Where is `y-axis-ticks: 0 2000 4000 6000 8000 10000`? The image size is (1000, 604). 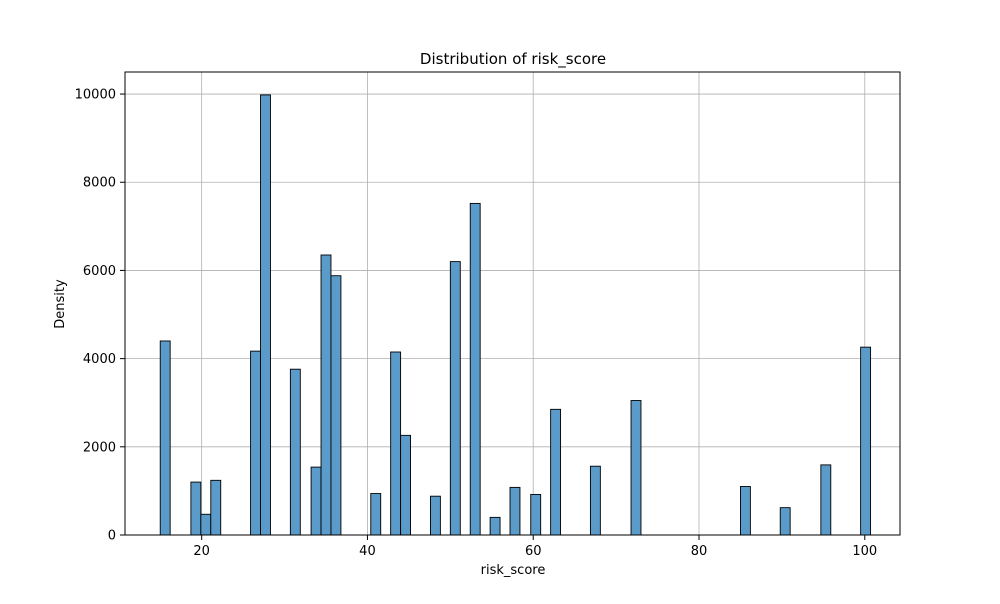 y-axis-ticks: 0 2000 4000 6000 8000 10000 is located at coordinates (100, 316).